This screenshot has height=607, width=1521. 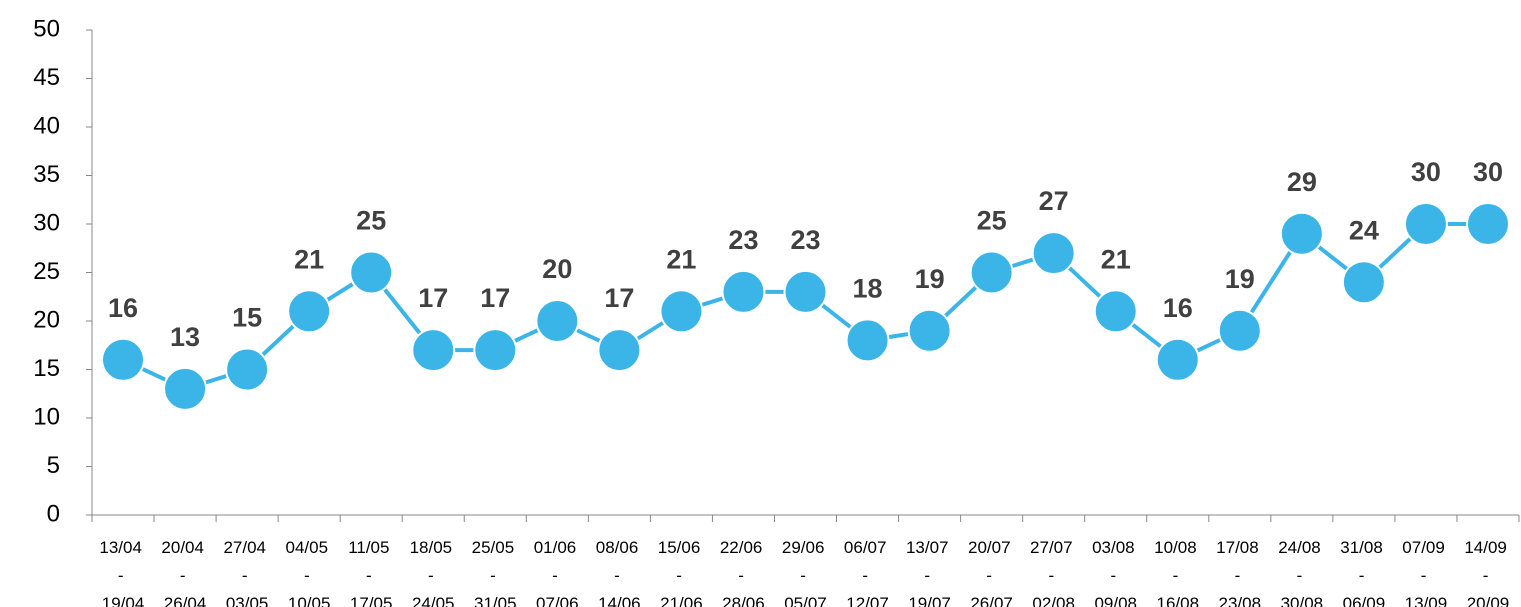 I want to click on y-tick-label: 5, so click(x=53, y=465).